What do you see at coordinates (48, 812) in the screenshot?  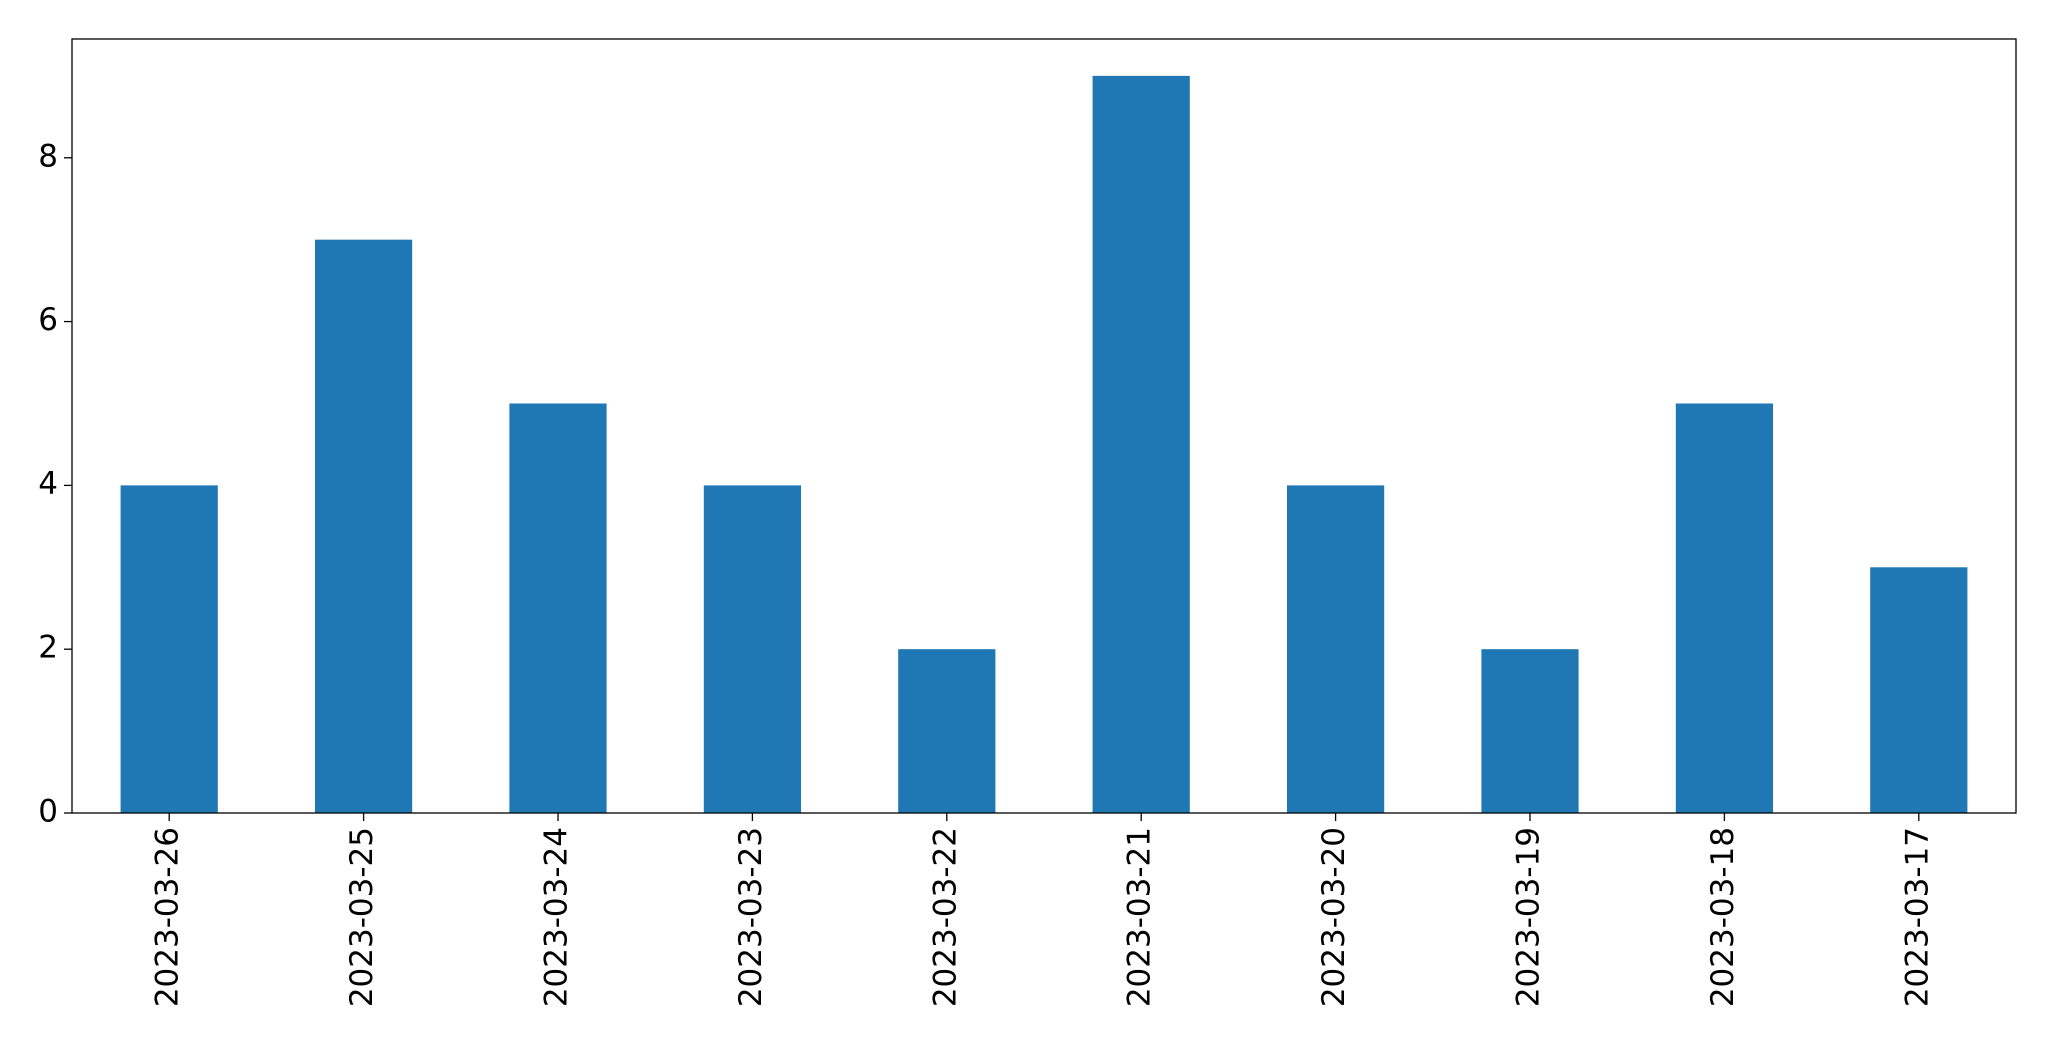 I see `y-tick-label: 0` at bounding box center [48, 812].